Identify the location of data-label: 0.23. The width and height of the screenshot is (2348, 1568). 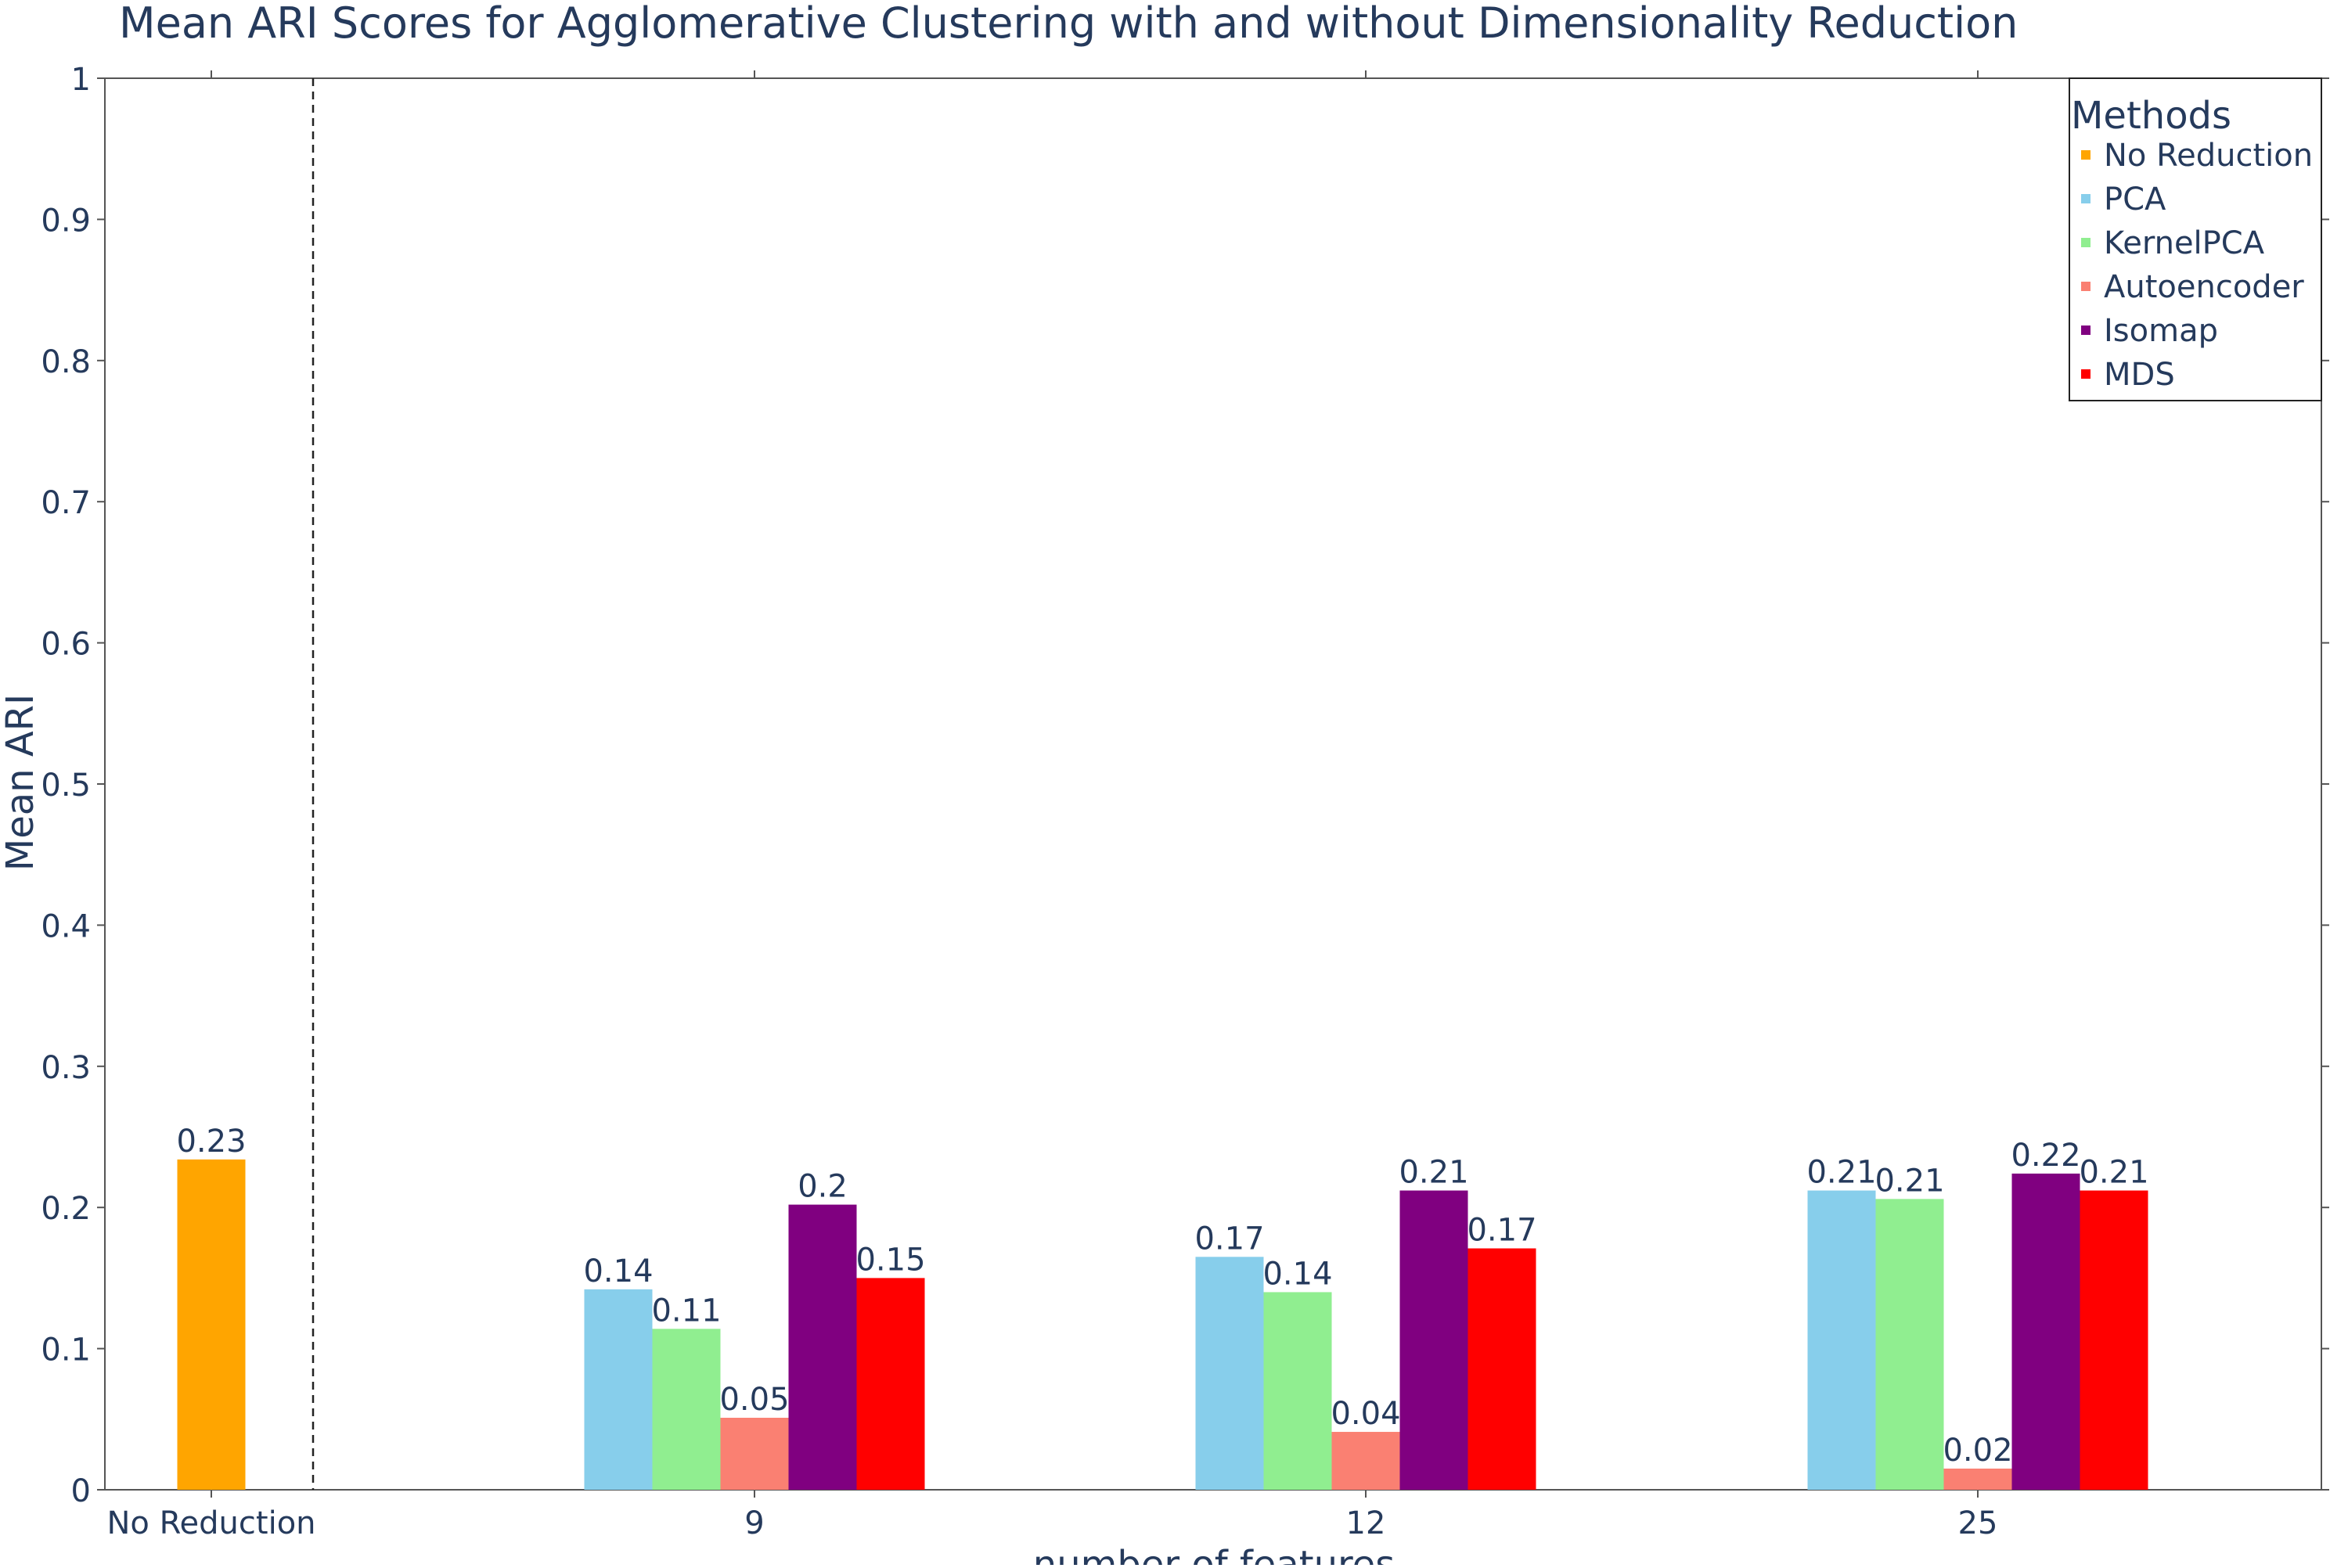
(211, 1142).